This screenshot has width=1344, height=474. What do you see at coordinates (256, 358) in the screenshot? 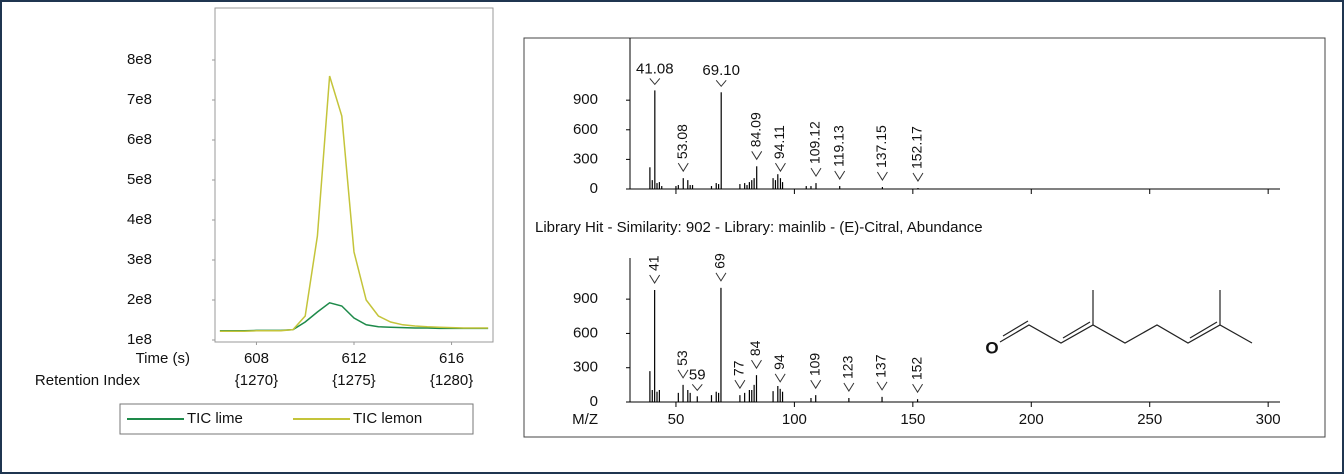
I see `x-tick-label: 608` at bounding box center [256, 358].